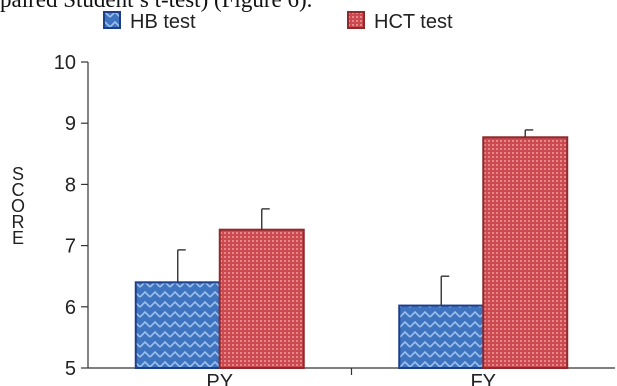 The width and height of the screenshot is (617, 386). What do you see at coordinates (70, 247) in the screenshot?
I see `y-tick-label: 7` at bounding box center [70, 247].